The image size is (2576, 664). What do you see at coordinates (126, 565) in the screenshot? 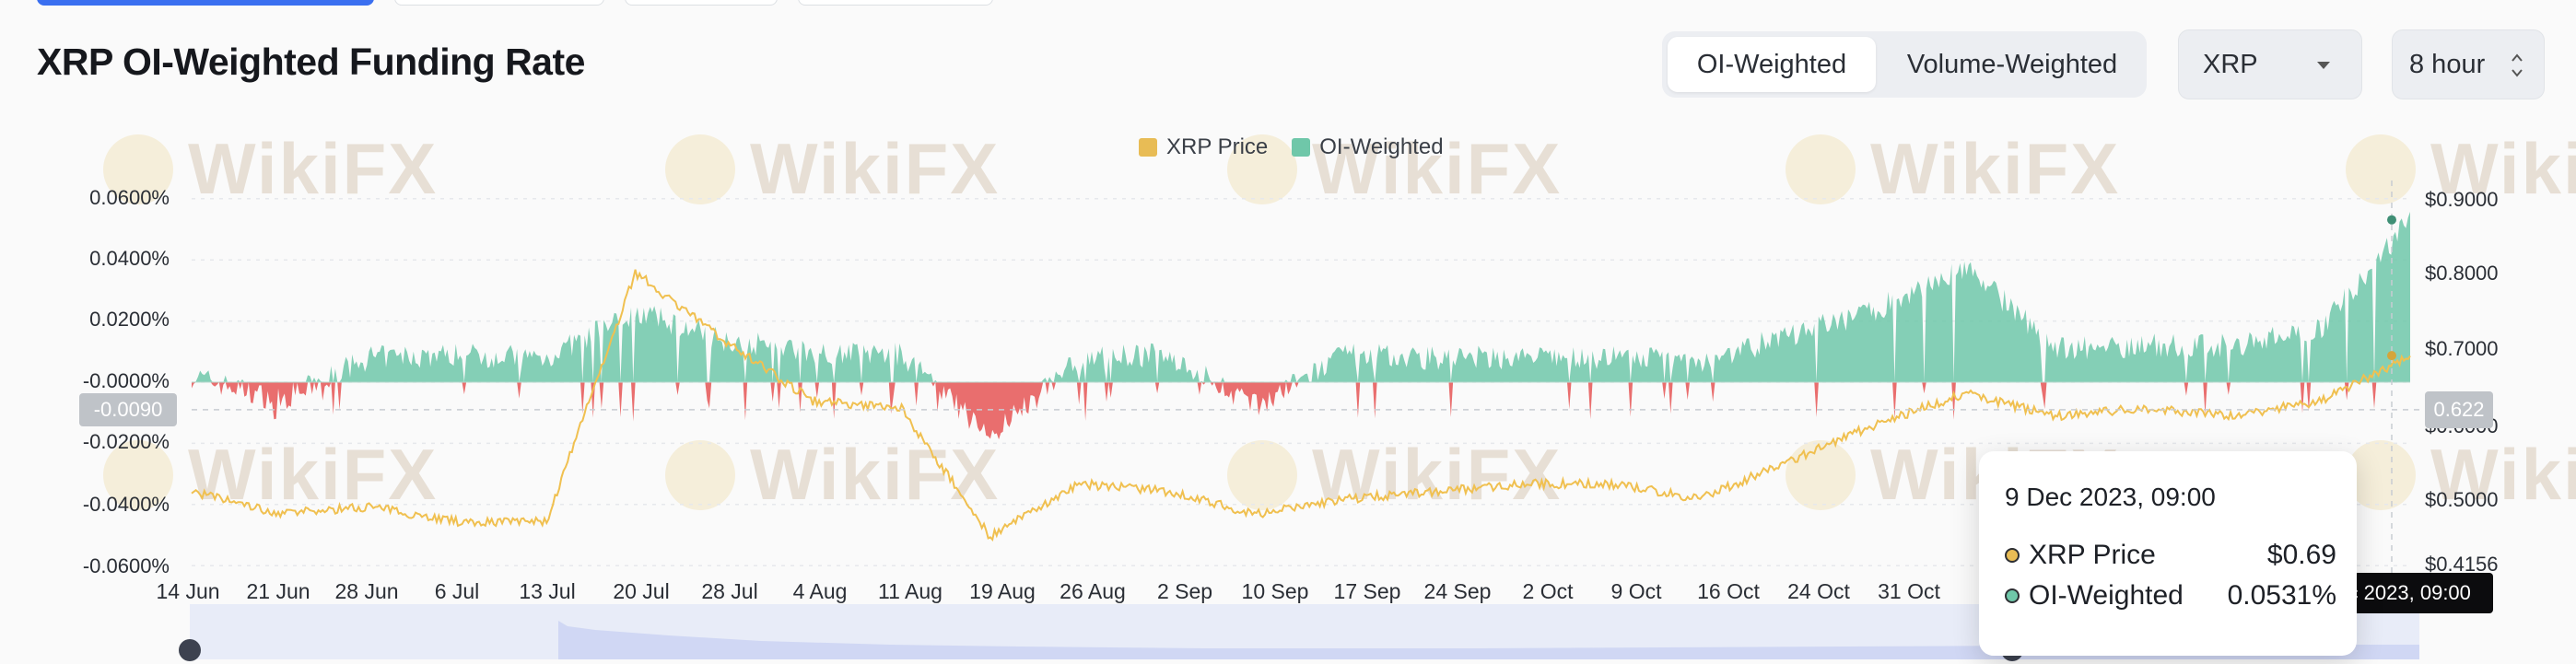
I see `y-left-tick: -0.0600%` at bounding box center [126, 565].